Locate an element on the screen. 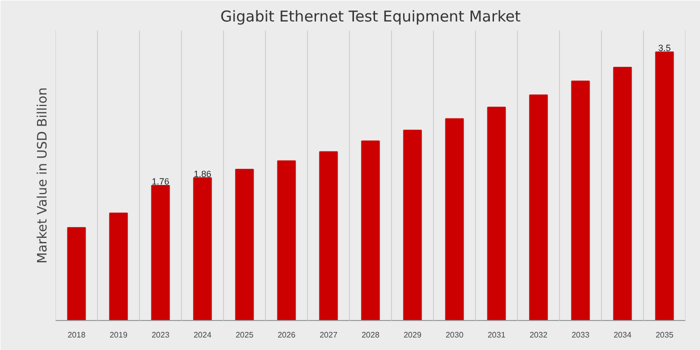 Image resolution: width=700 pixels, height=350 pixels. x-tick-label: 2025 is located at coordinates (245, 335).